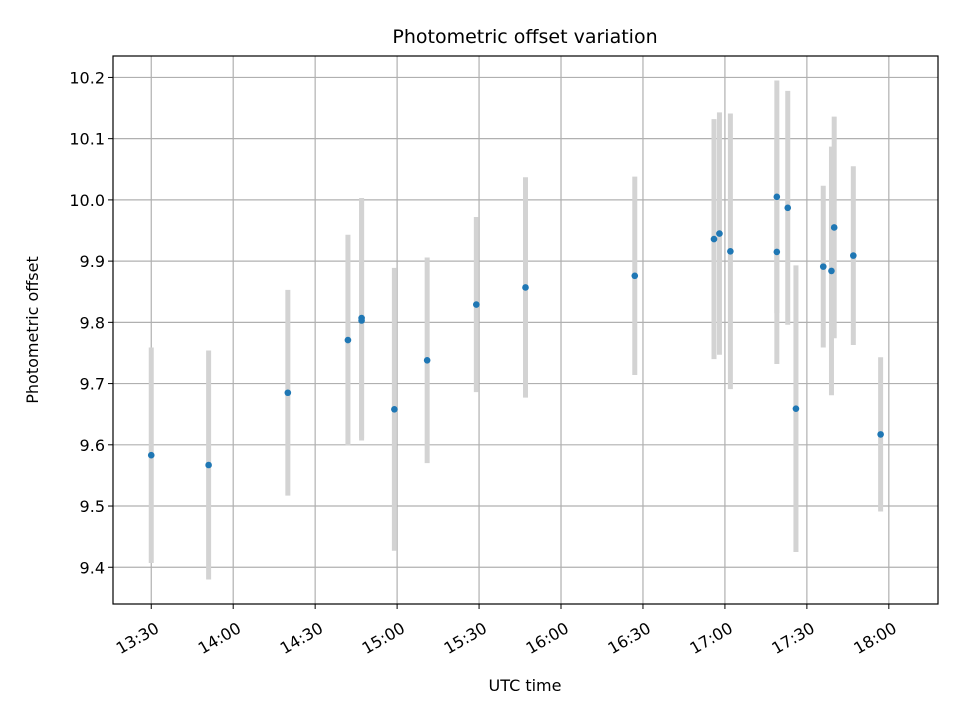 Image resolution: width=960 pixels, height=720 pixels. Describe the element at coordinates (87, 139) in the screenshot. I see `y-tick-label: 10.1` at that location.